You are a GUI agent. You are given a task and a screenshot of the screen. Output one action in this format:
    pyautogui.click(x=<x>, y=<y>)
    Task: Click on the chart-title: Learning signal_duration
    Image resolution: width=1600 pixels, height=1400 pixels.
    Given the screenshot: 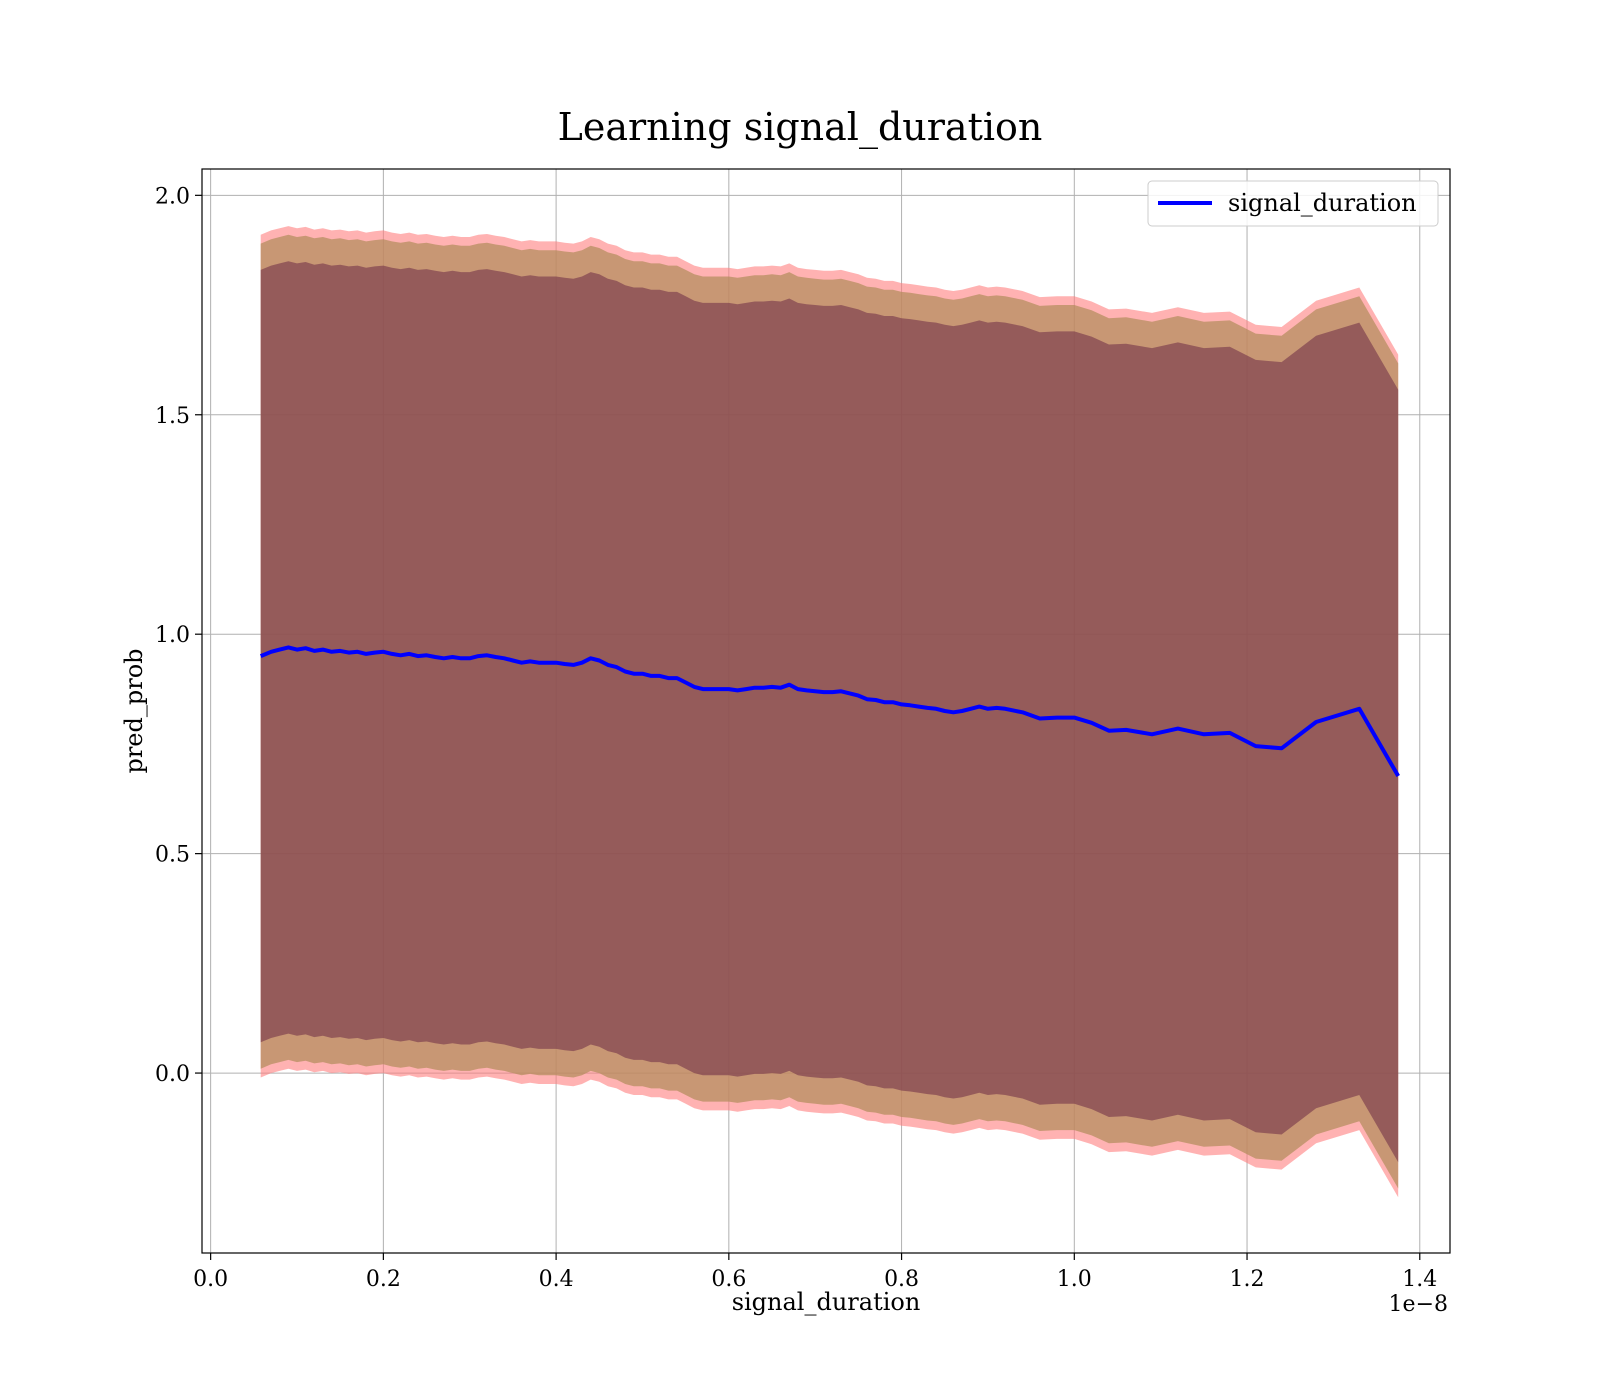 What is the action you would take?
    pyautogui.click(x=800, y=127)
    